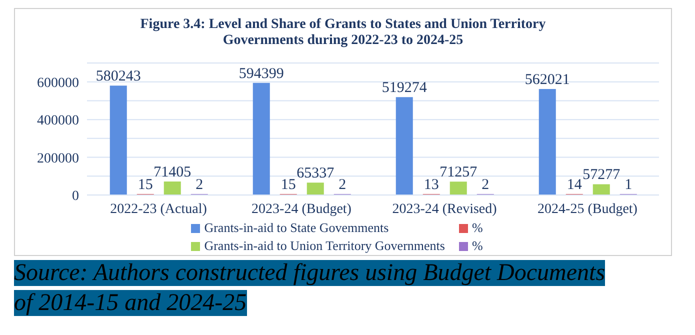 This screenshot has height=335, width=695. I want to click on data-label: 594399, so click(261, 74).